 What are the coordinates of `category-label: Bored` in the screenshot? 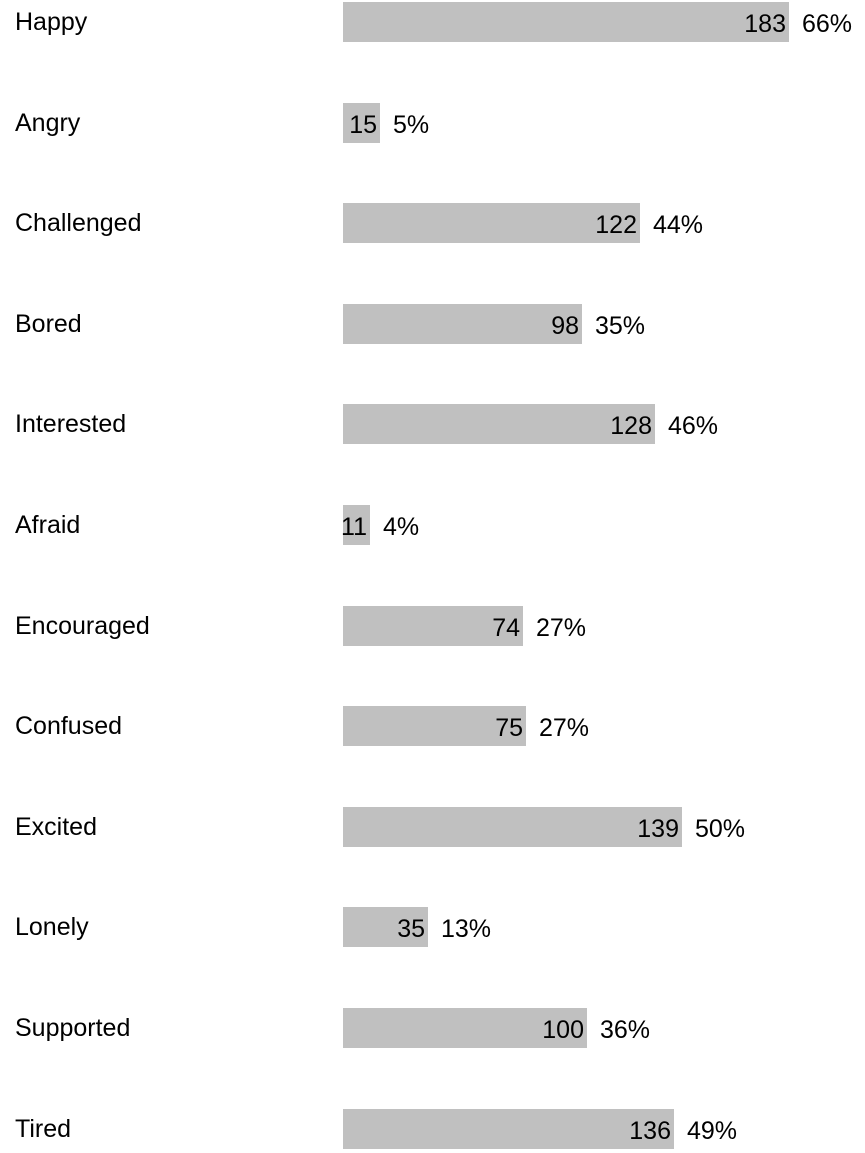 It's located at (48, 324).